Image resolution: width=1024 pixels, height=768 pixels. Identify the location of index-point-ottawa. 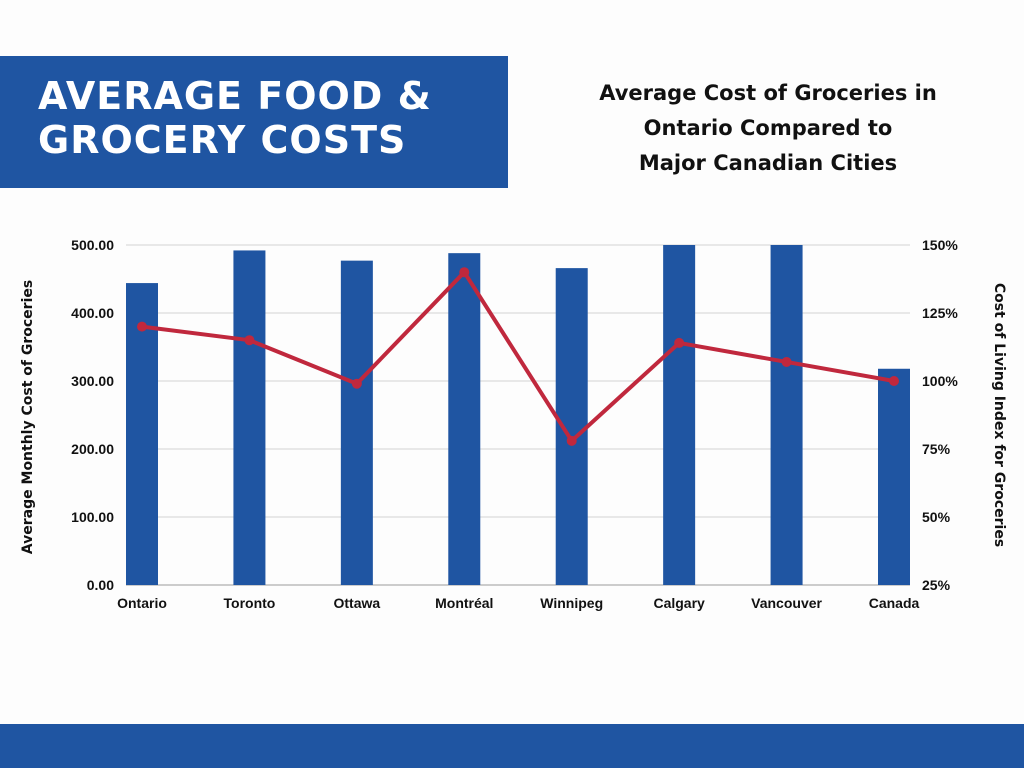
(356, 383).